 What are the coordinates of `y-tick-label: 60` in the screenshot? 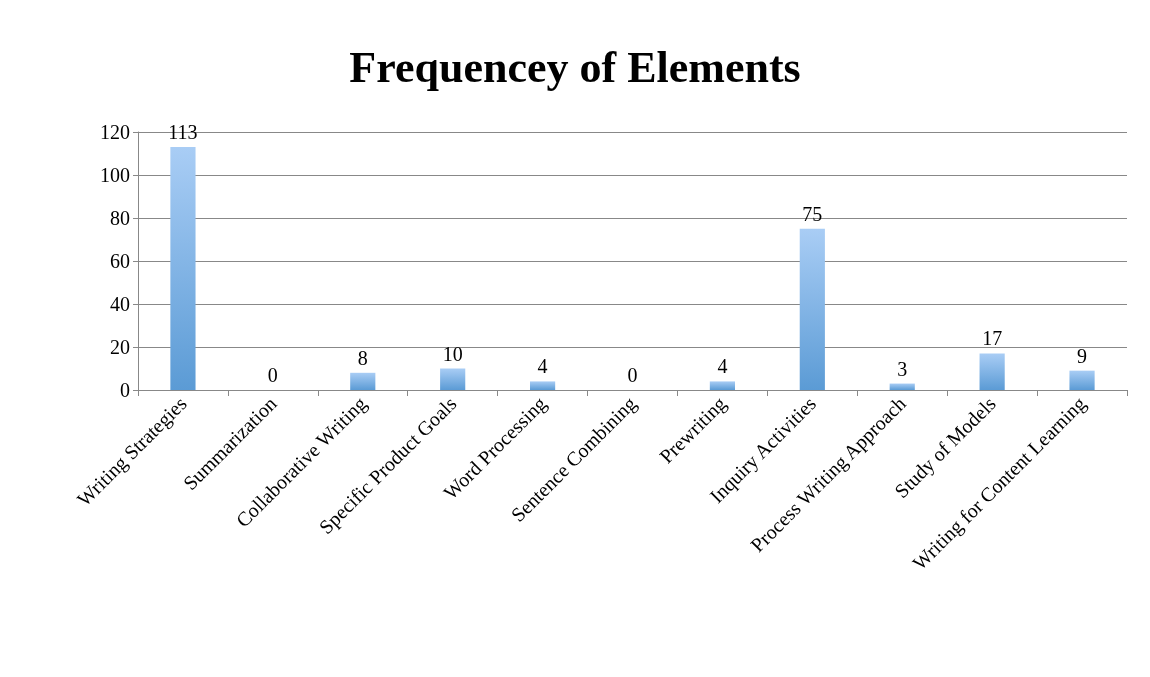 It's located at (120, 261).